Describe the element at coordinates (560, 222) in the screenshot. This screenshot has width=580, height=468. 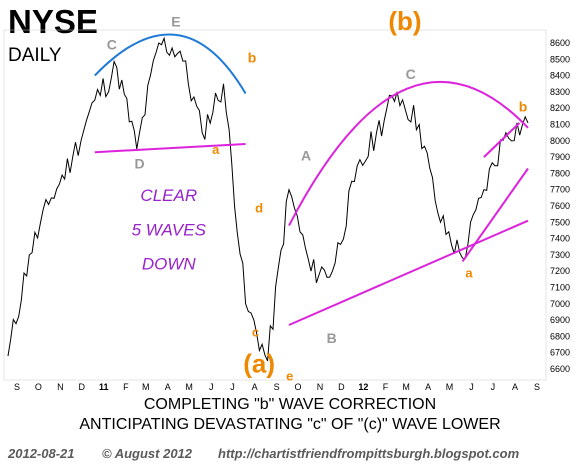
I see `y-tick-label: 7500` at that location.